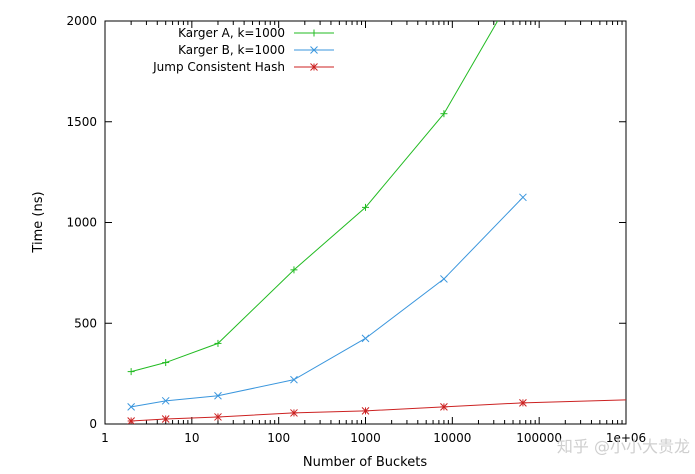 The height and width of the screenshot is (474, 695). What do you see at coordinates (191, 438) in the screenshot?
I see `x-tick-label: 10` at bounding box center [191, 438].